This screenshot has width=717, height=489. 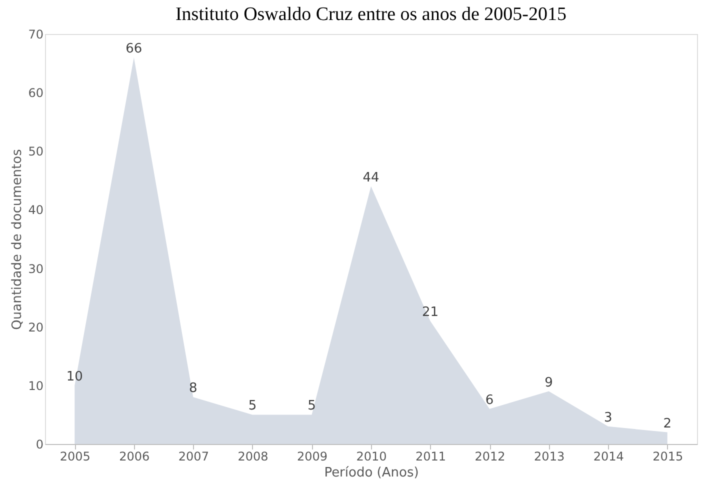 I want to click on x-tick-label: 2010, so click(x=371, y=457).